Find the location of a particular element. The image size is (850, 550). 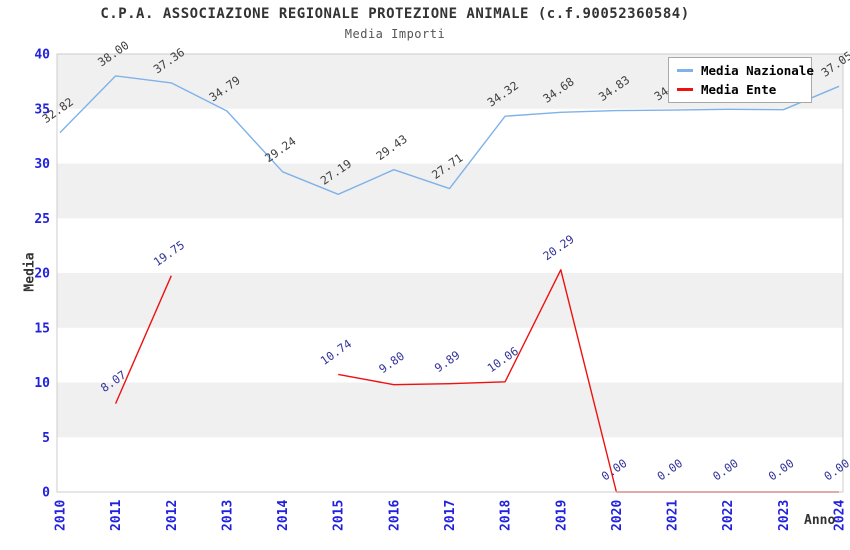

y-tick-label: 0 is located at coordinates (46, 493).